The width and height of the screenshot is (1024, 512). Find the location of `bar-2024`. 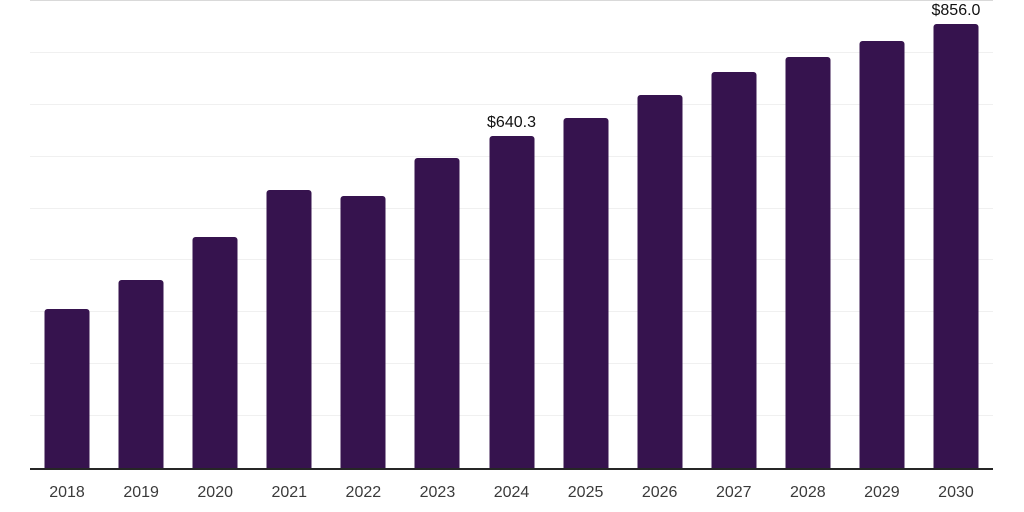

bar-2024 is located at coordinates (511, 301).